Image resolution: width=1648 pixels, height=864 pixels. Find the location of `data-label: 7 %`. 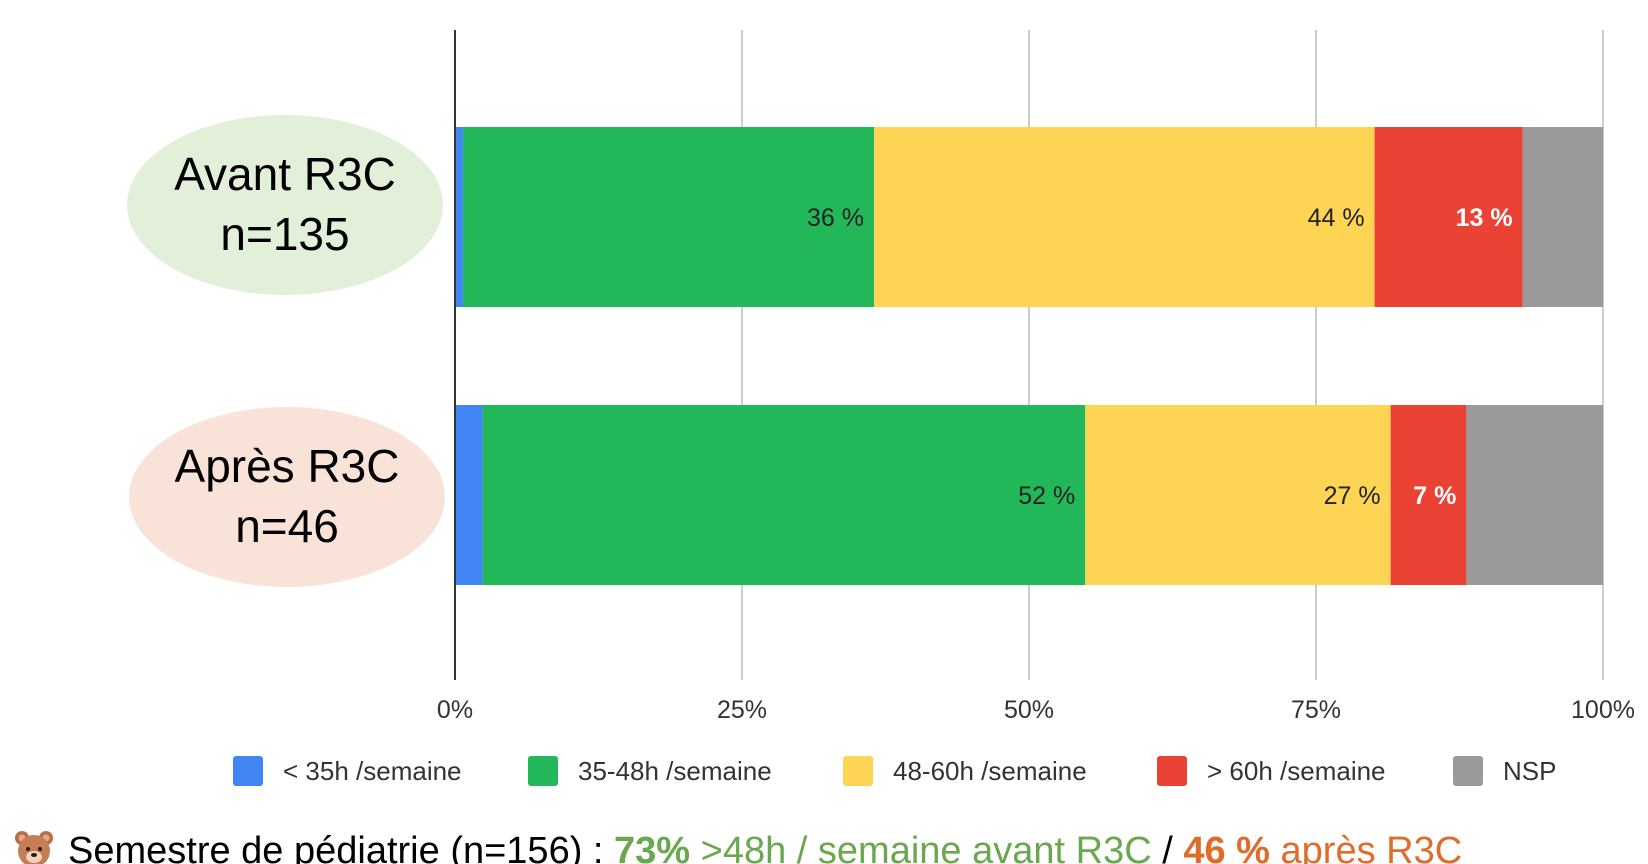

data-label: 7 % is located at coordinates (1434, 496).